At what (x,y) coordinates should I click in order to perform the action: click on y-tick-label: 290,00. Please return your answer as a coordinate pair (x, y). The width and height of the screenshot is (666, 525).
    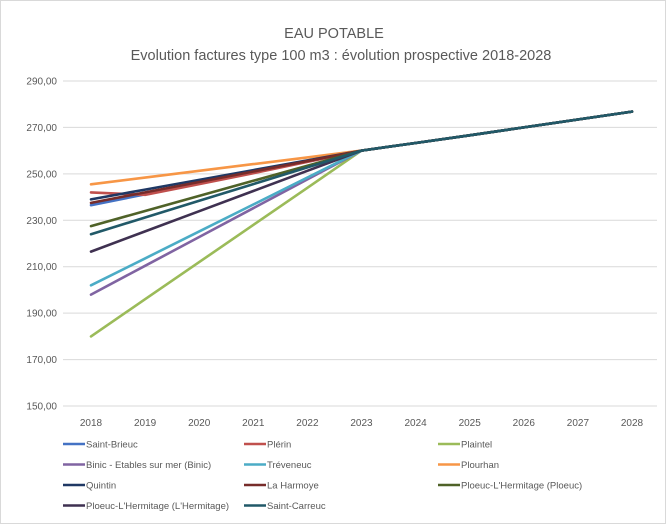
    Looking at the image, I should click on (41, 82).